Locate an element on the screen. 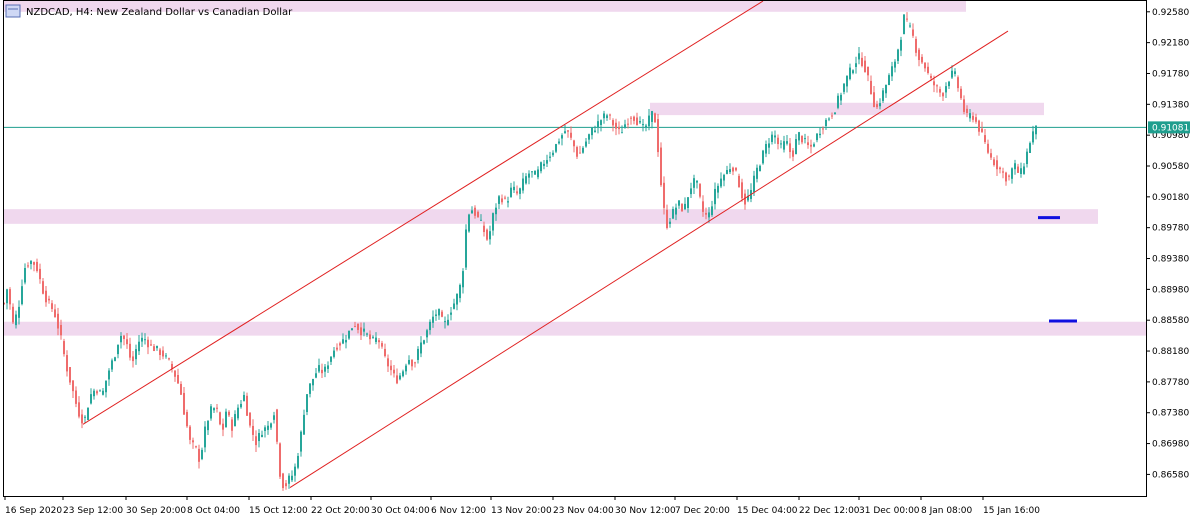  time-tick-label: 30 Sep 20:00 is located at coordinates (156, 511).